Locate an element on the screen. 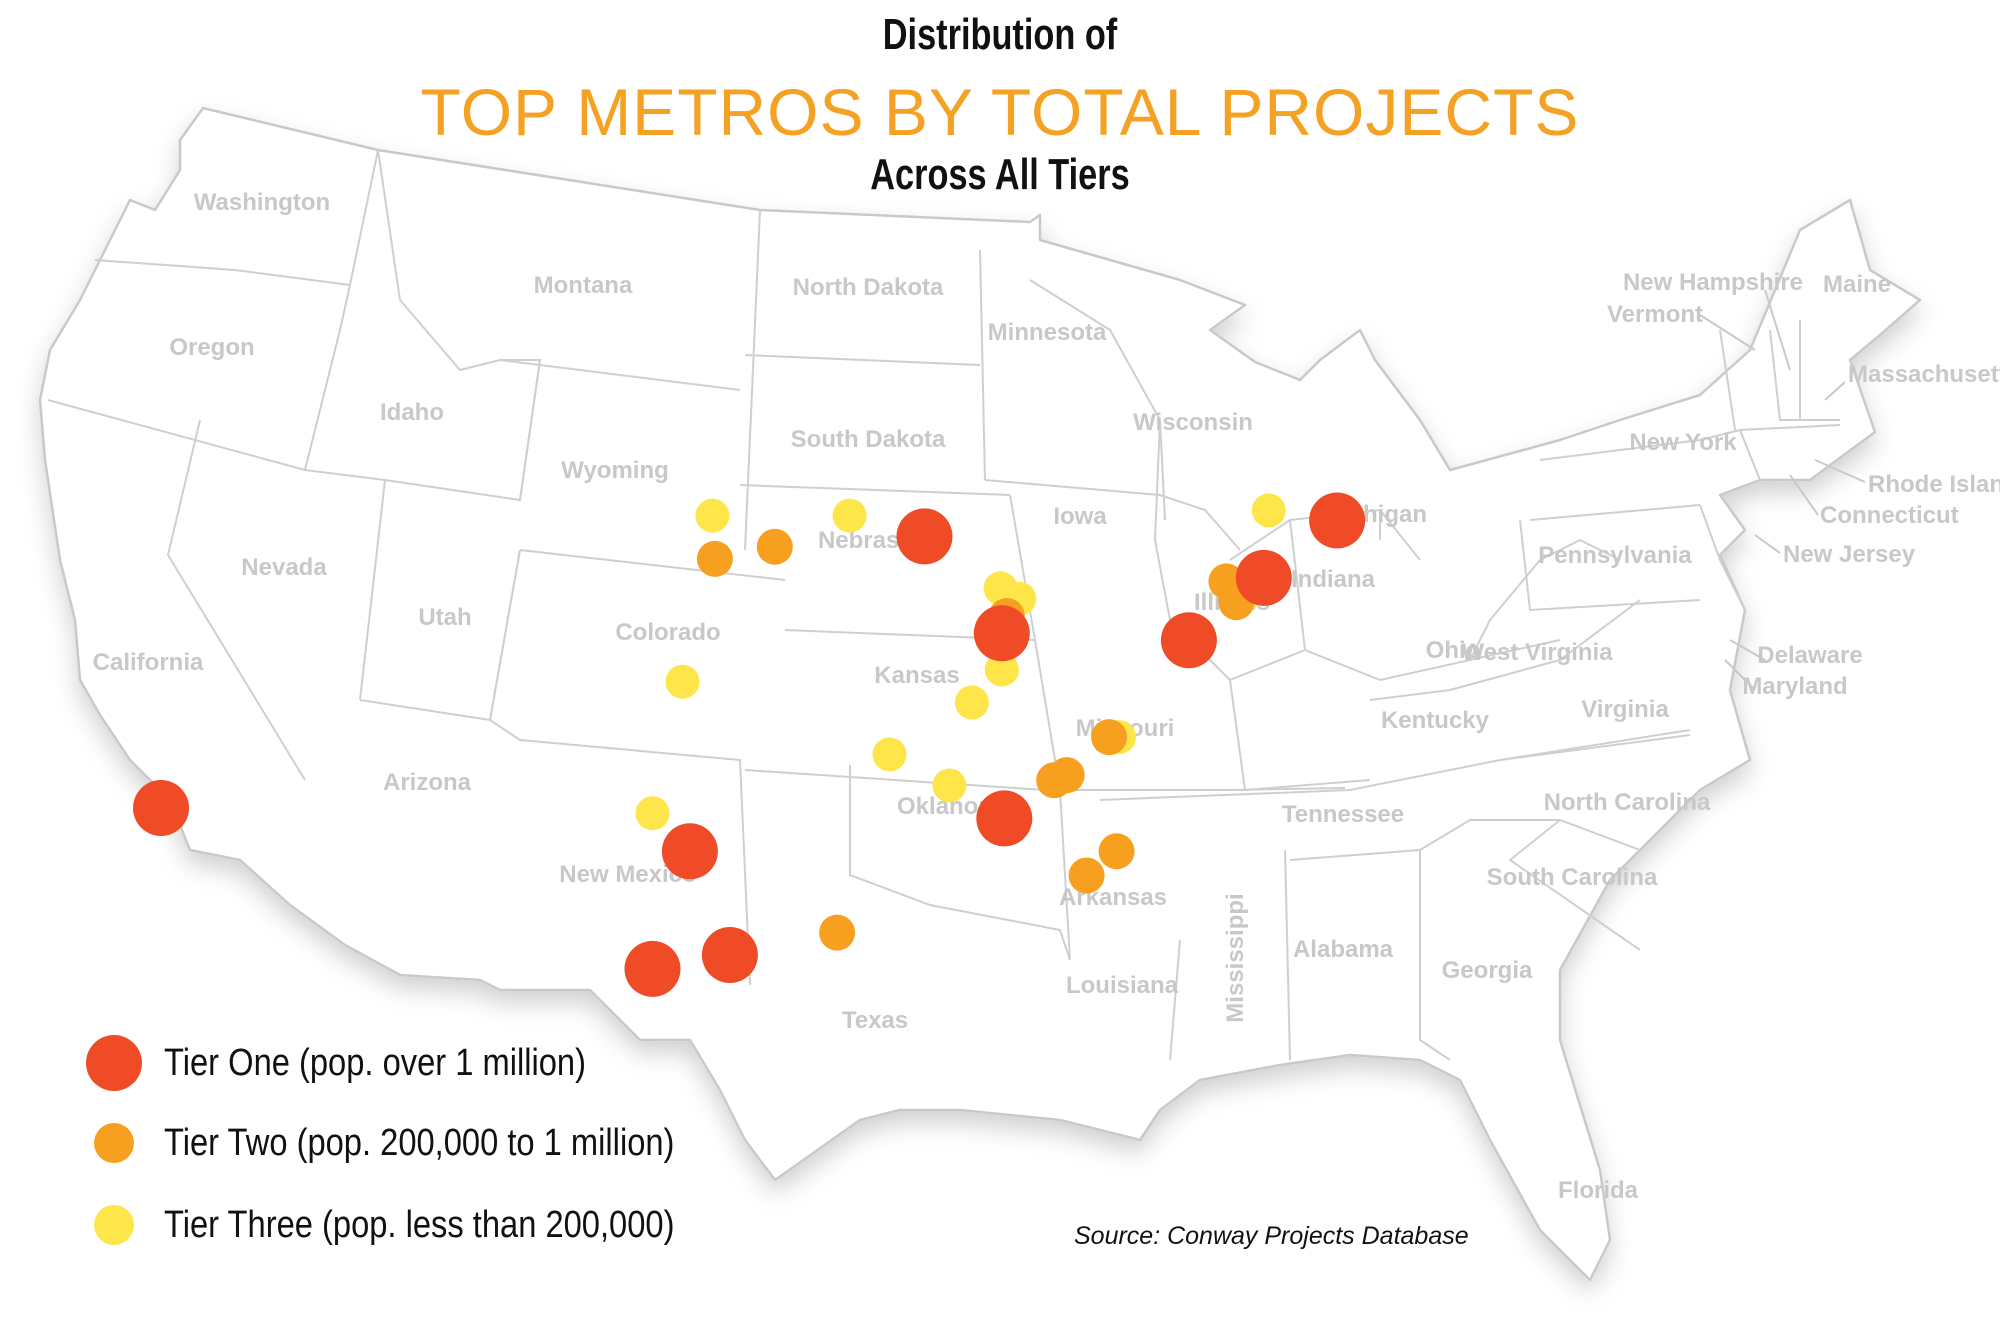 The width and height of the screenshot is (2000, 1336). state-label: Louisiana is located at coordinates (1122, 985).